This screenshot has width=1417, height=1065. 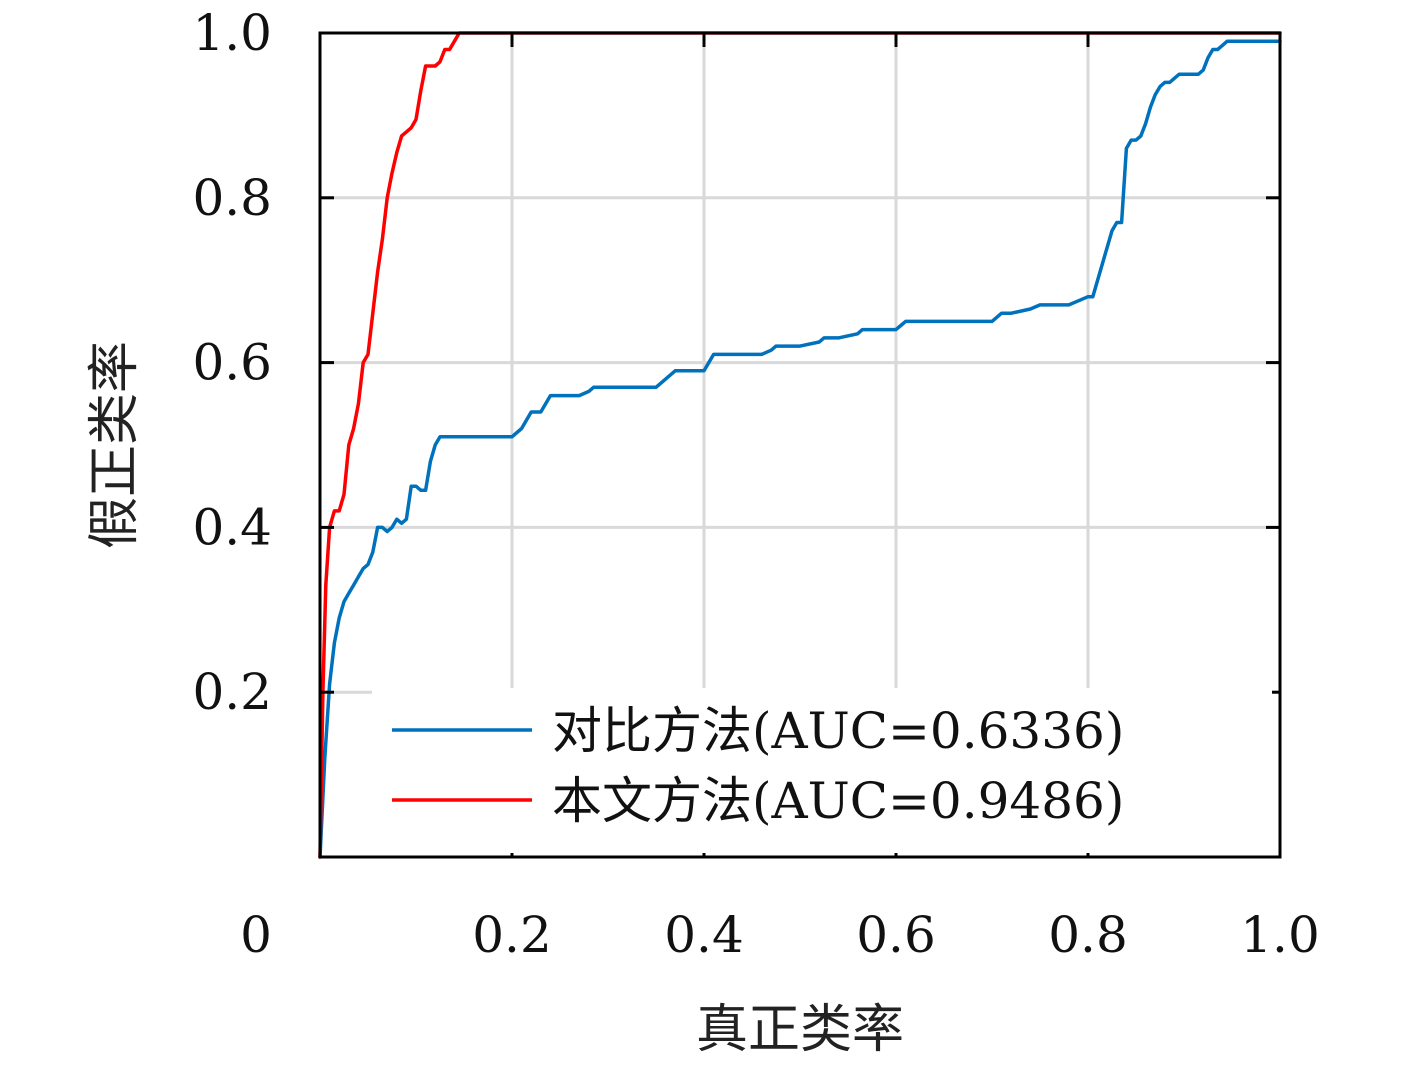 What do you see at coordinates (1280, 935) in the screenshot?
I see `x-tick-label: 1.0` at bounding box center [1280, 935].